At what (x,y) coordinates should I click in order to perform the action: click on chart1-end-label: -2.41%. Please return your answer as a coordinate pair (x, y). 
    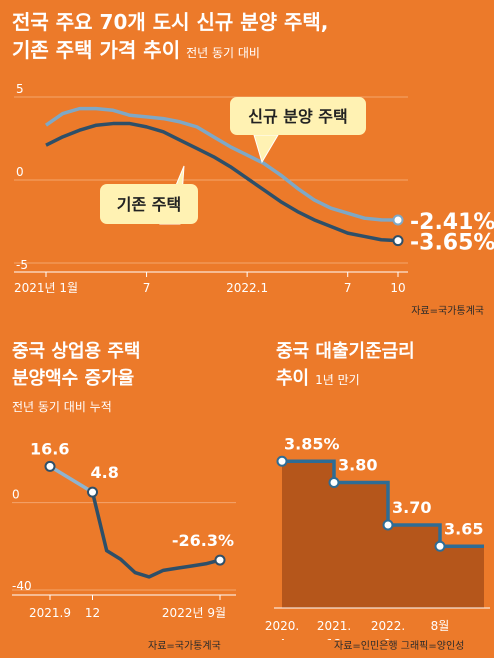
    Looking at the image, I should click on (452, 222).